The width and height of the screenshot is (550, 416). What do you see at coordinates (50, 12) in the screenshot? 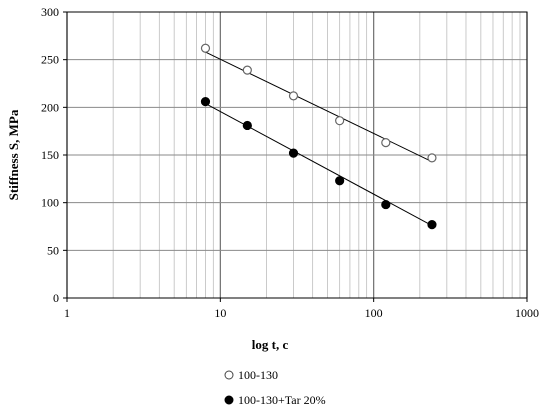
I see `y-tick-label: 300` at bounding box center [50, 12].